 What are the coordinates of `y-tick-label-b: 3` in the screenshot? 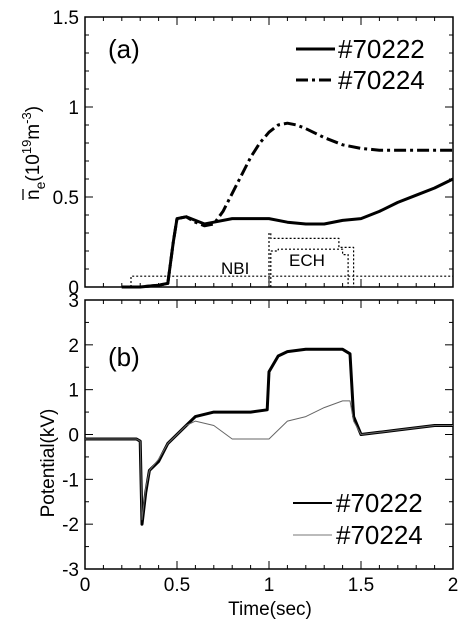 It's located at (73, 301).